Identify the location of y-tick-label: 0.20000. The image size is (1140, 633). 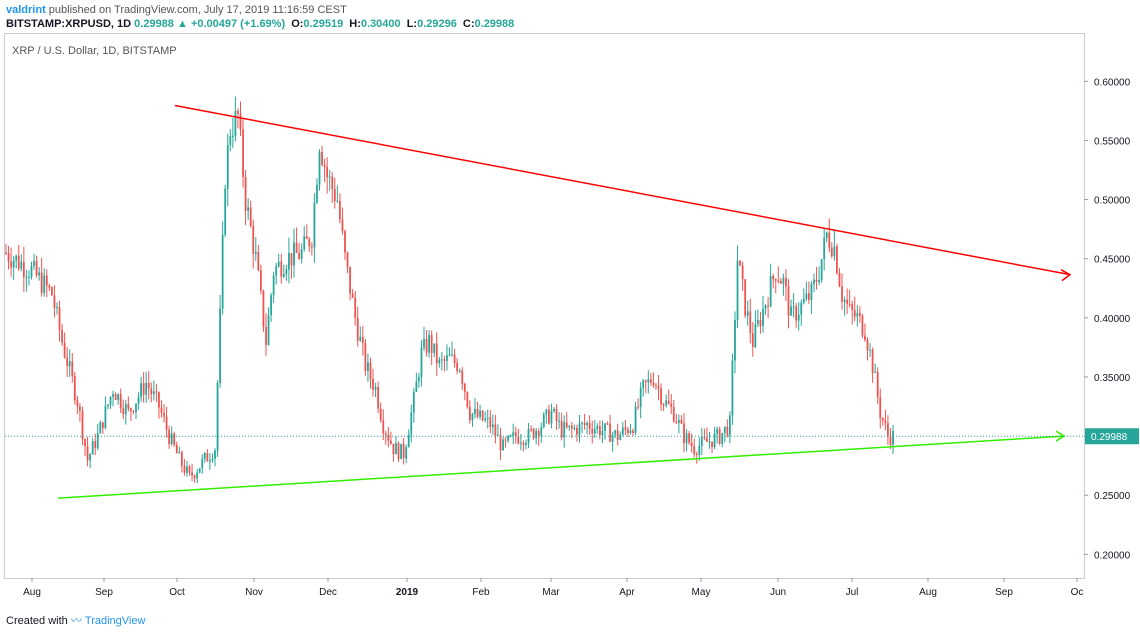
(1112, 555).